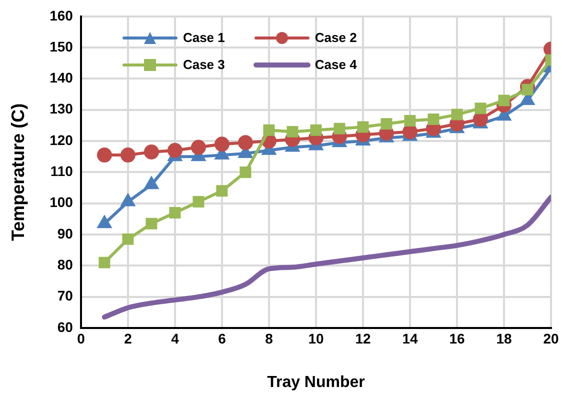  I want to click on y-tick-label: 120, so click(62, 140).